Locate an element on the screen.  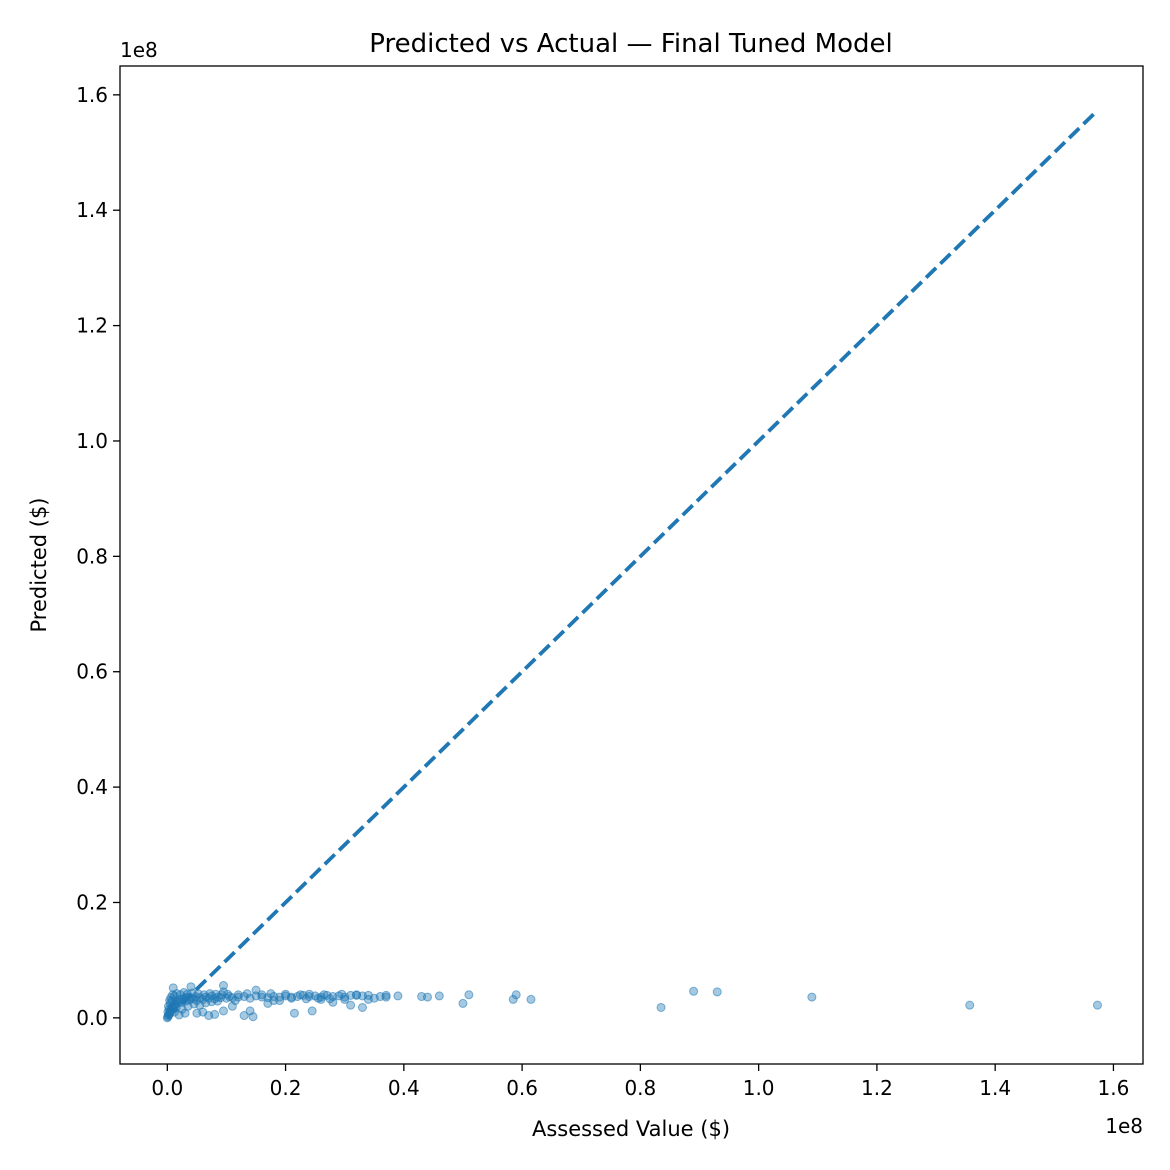
y-tick-label: 0.4 is located at coordinates (92, 787).